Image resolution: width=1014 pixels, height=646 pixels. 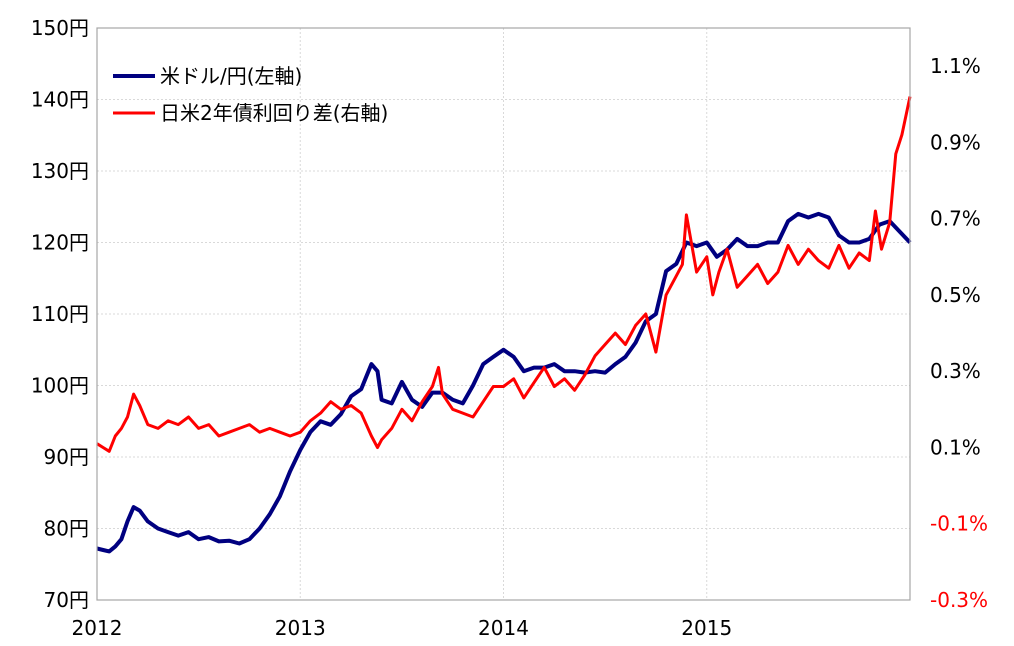 I want to click on right-tick-label: 0.7%, so click(x=955, y=219).